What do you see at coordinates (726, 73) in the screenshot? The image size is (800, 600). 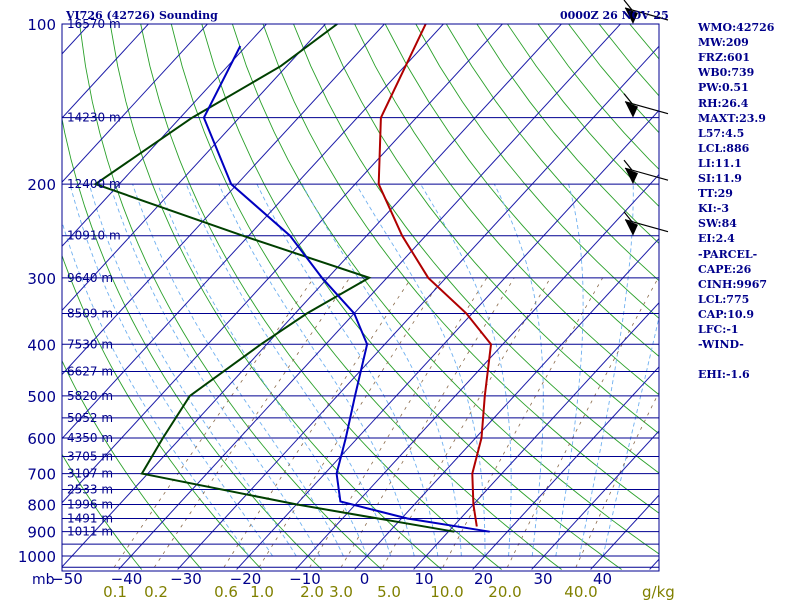 I see `index-item: WB0:739` at bounding box center [726, 73].